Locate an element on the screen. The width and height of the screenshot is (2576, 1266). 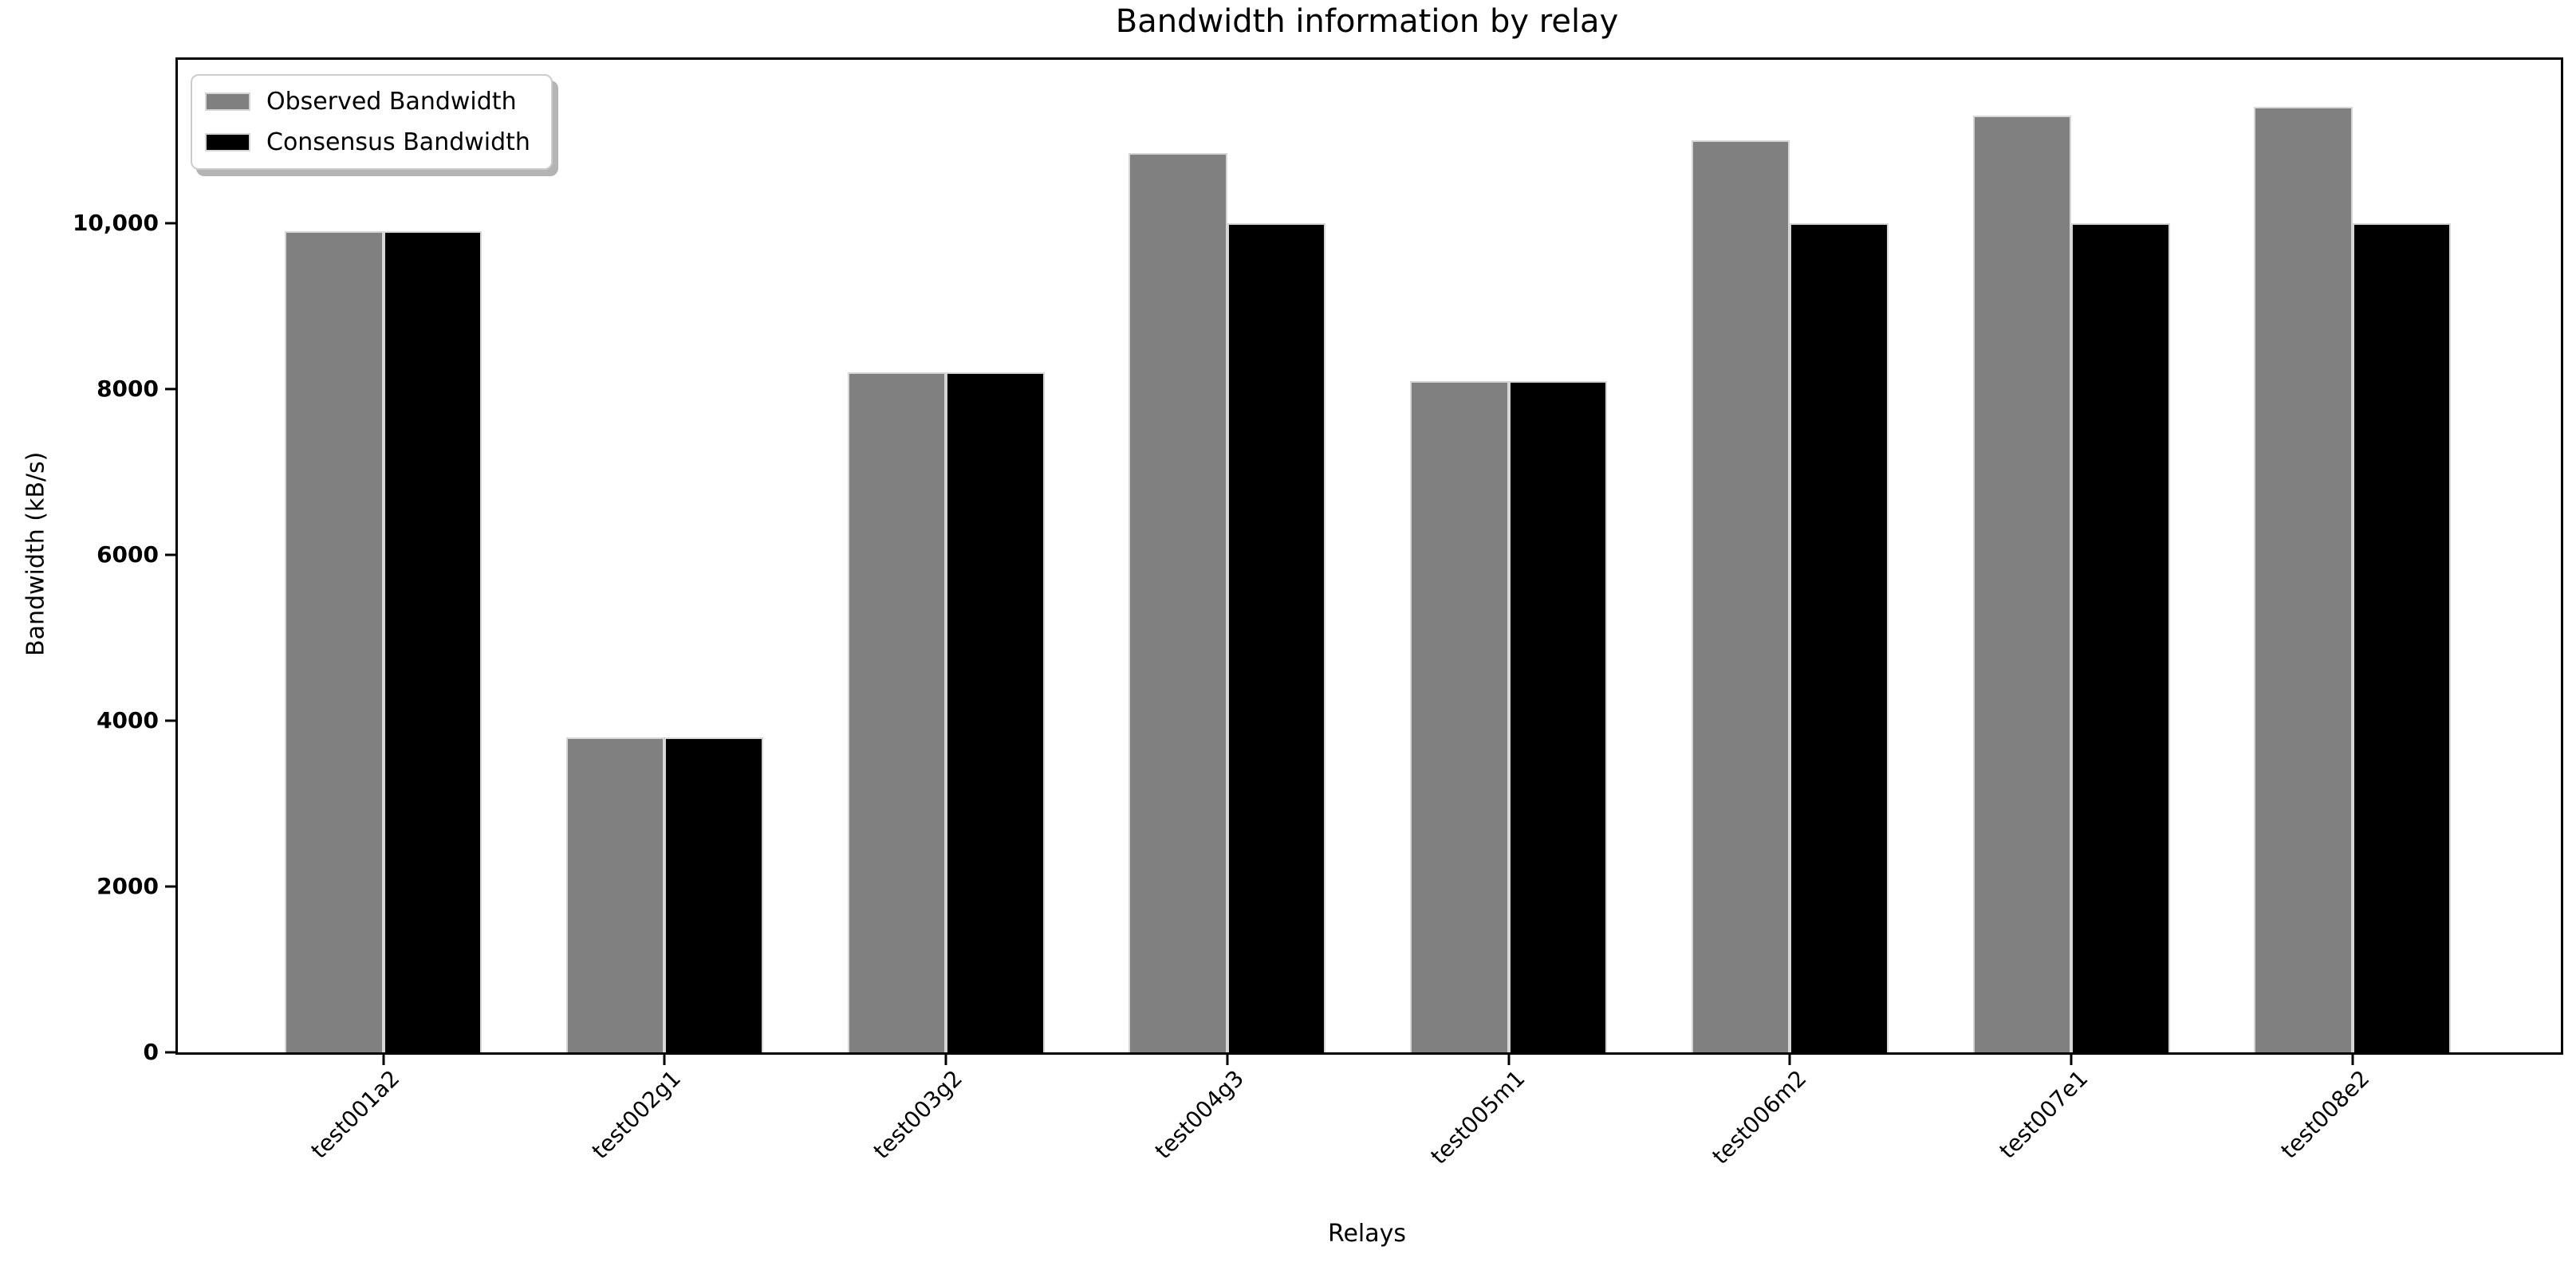
x-tick-label-text: test007e1 is located at coordinates (2043, 1114).